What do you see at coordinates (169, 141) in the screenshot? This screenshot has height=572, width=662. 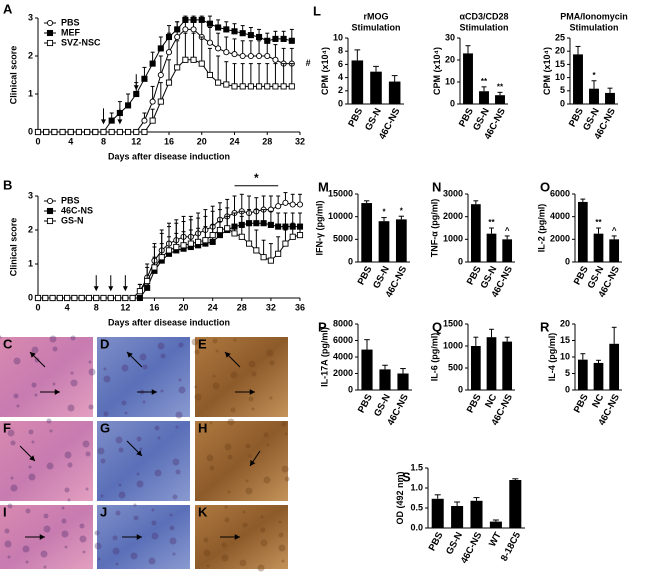 I see `x-tick-label: 16` at bounding box center [169, 141].